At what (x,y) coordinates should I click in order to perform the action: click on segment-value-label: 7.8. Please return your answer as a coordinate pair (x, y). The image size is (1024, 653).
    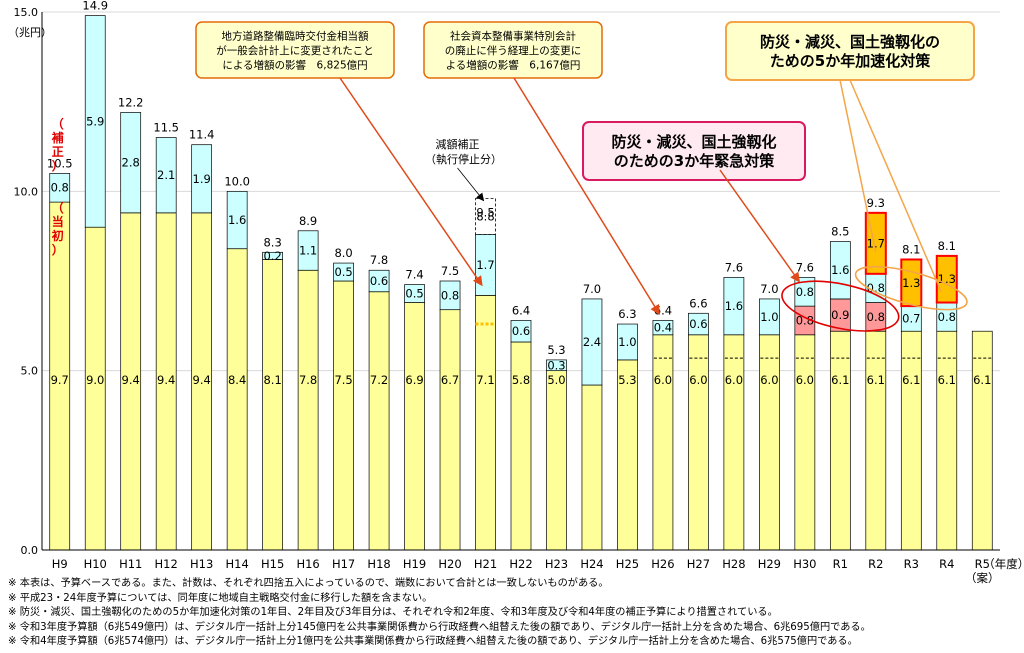
    Looking at the image, I should click on (308, 380).